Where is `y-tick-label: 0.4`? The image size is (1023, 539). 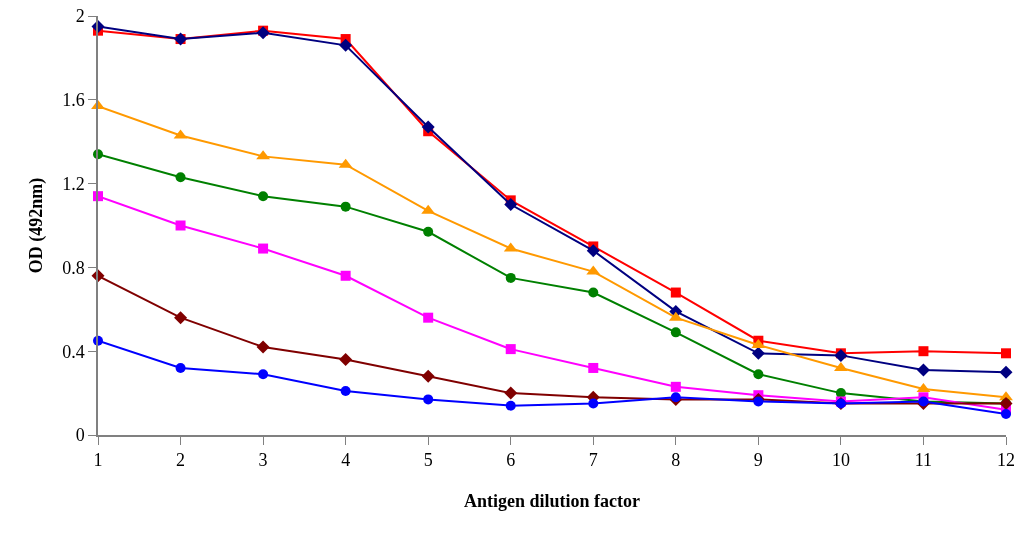 y-tick-label: 0.4 is located at coordinates (73, 351).